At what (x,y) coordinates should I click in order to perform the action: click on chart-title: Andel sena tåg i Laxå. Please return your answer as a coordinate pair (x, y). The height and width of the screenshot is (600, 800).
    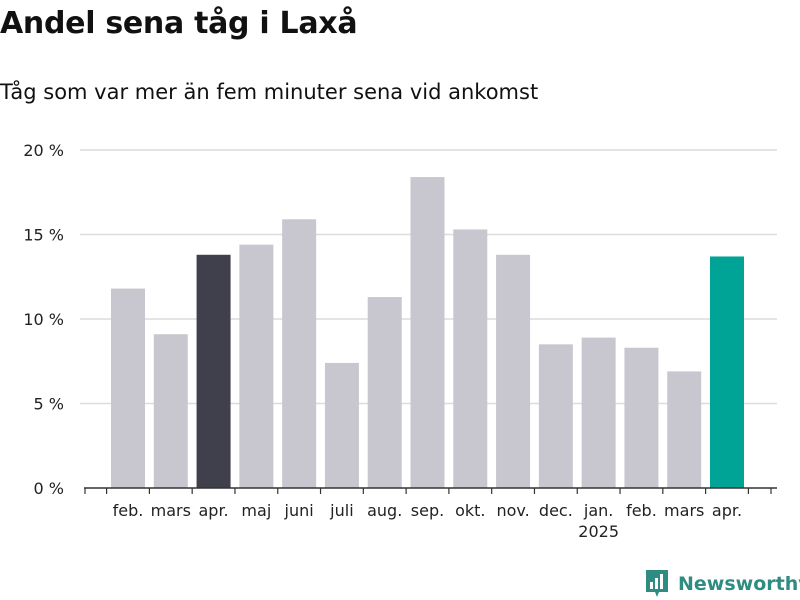
    Looking at the image, I should click on (179, 23).